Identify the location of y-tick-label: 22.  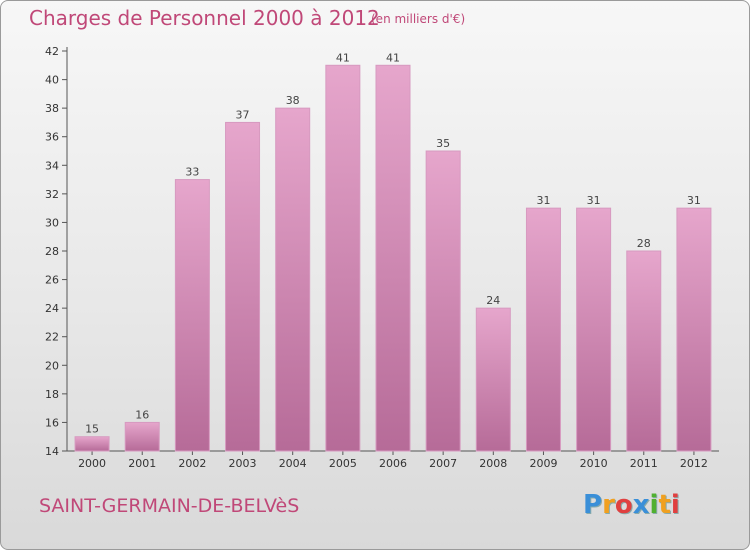
(52, 337).